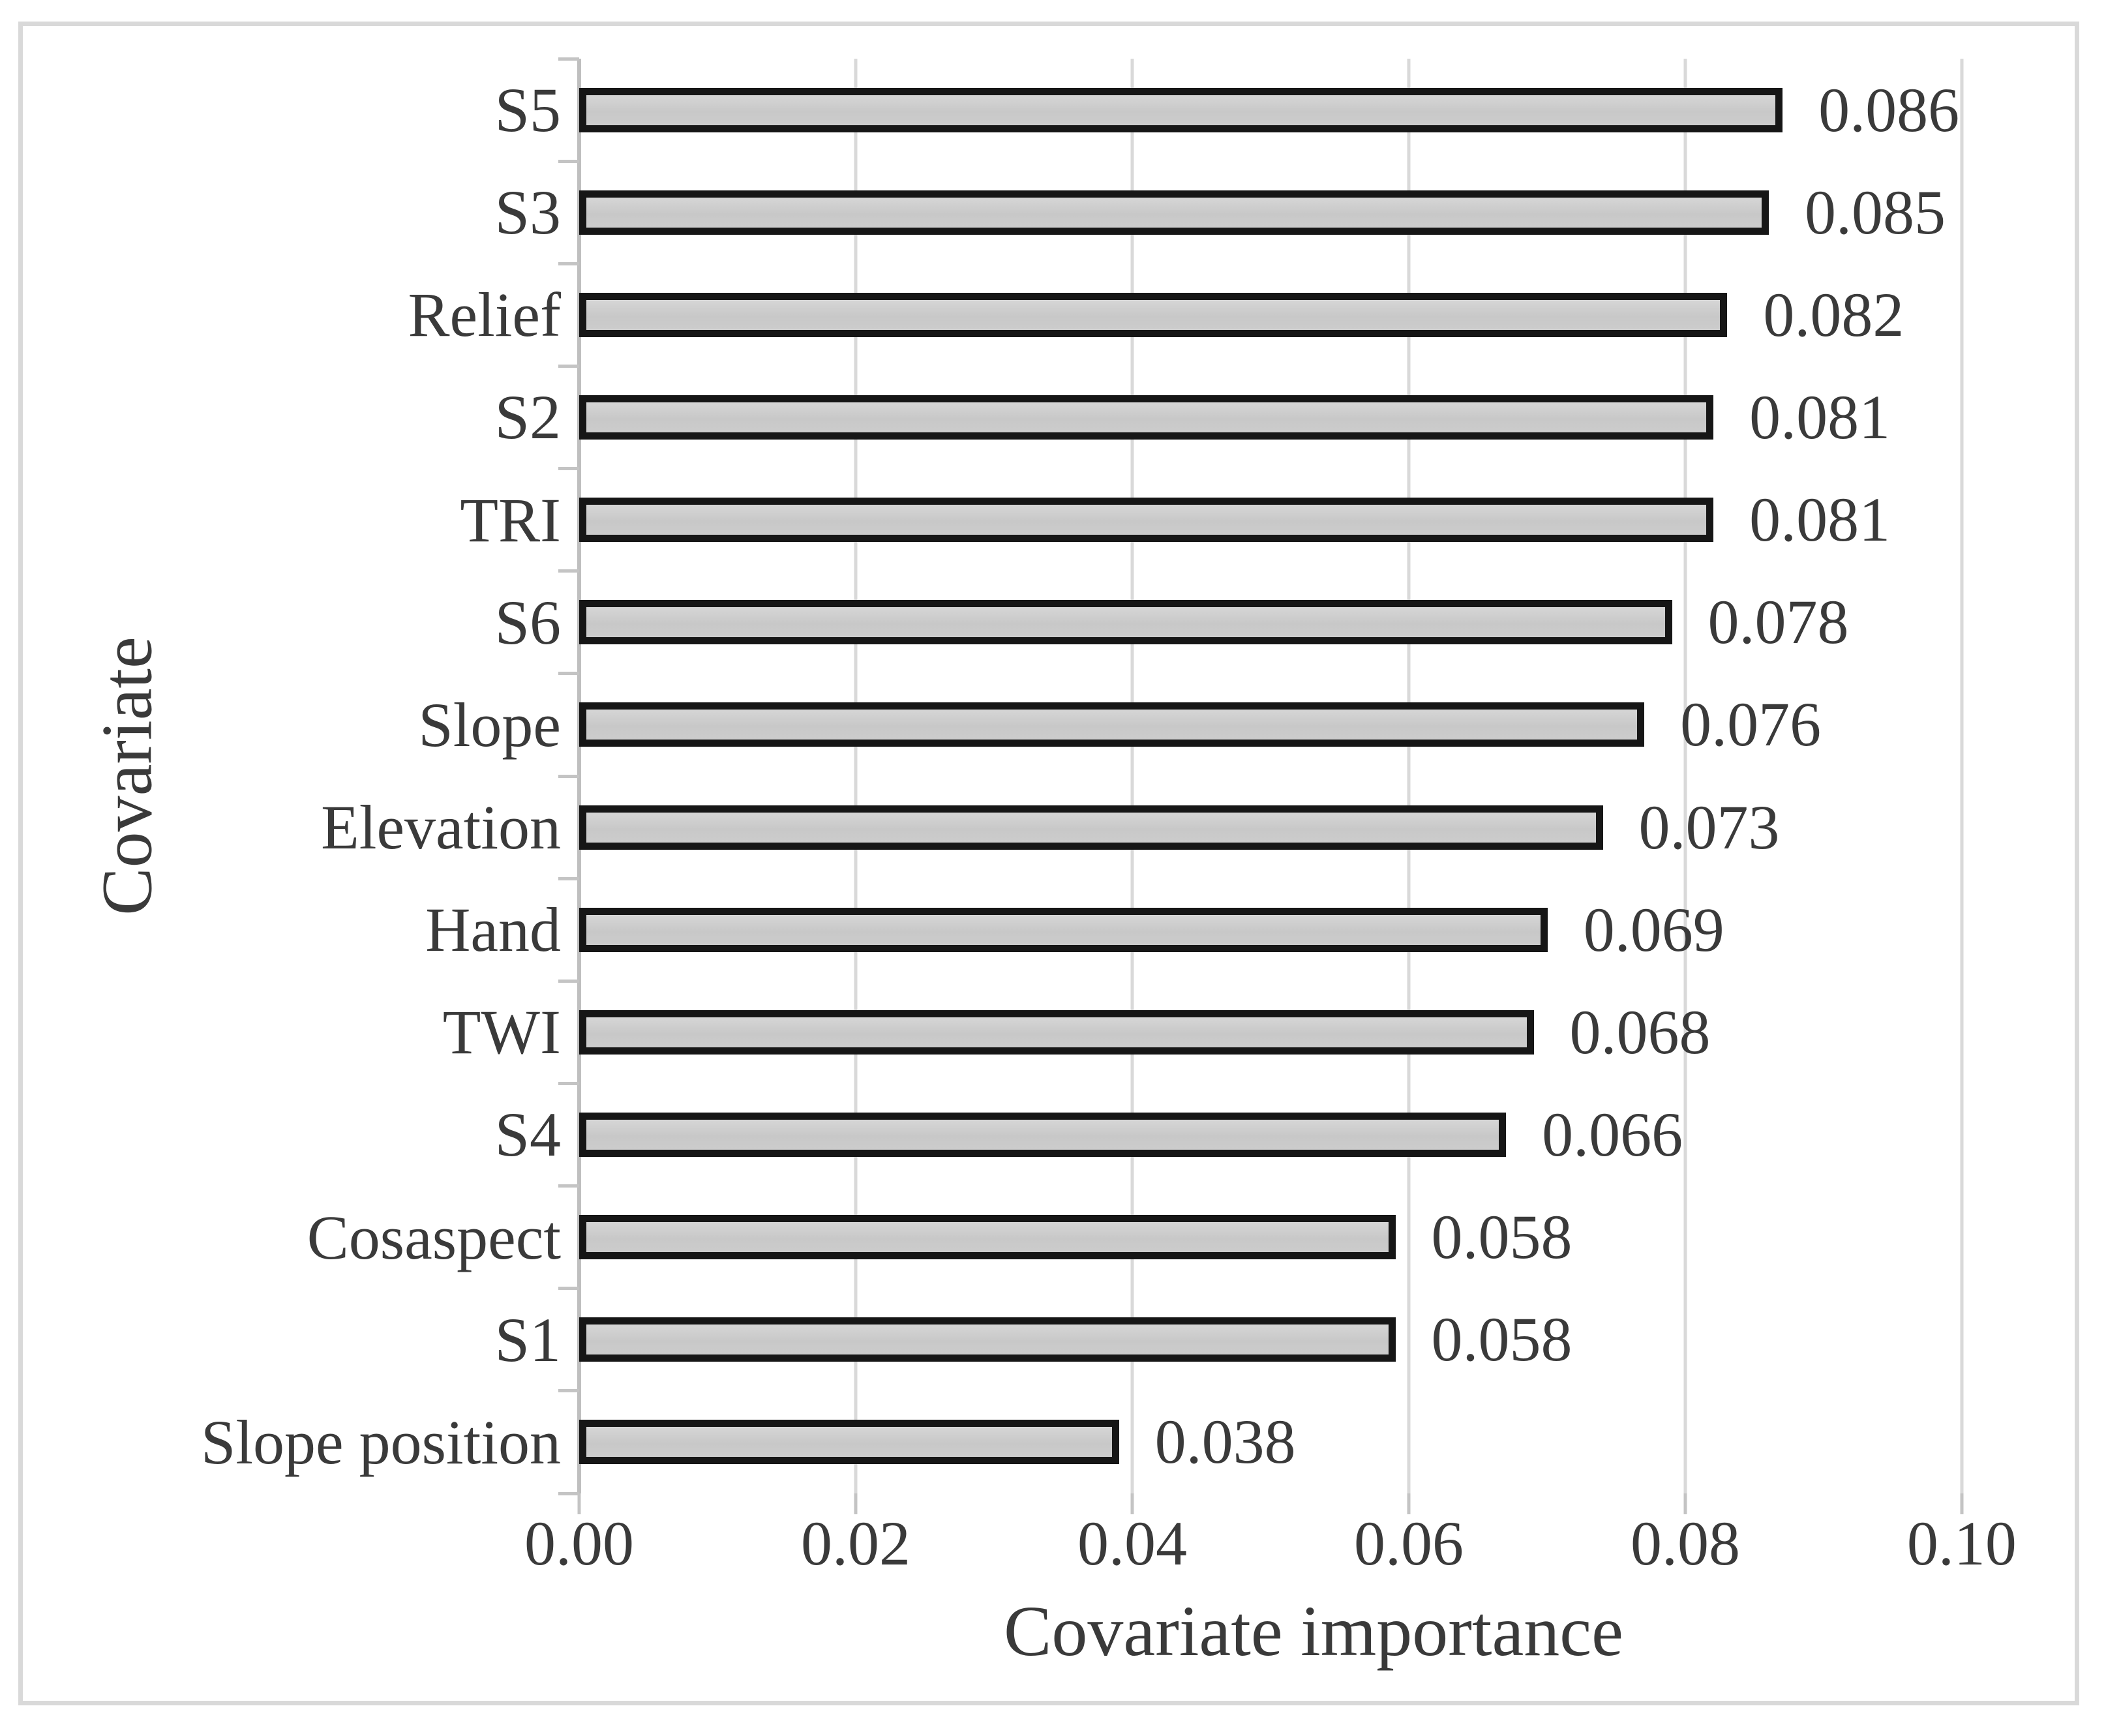  I want to click on bar-row: 0.073, so click(1314, 827).